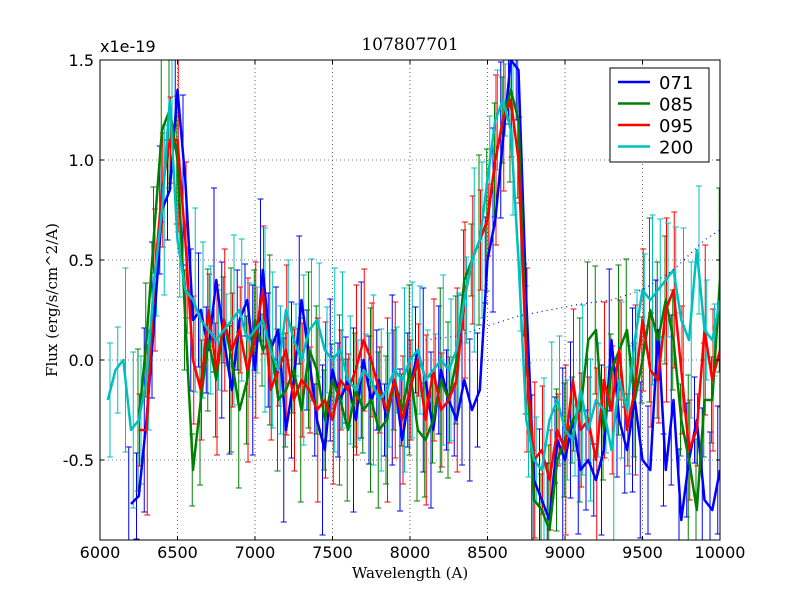 The image size is (800, 600). What do you see at coordinates (487, 552) in the screenshot?
I see `x-tick-label: 8500` at bounding box center [487, 552].